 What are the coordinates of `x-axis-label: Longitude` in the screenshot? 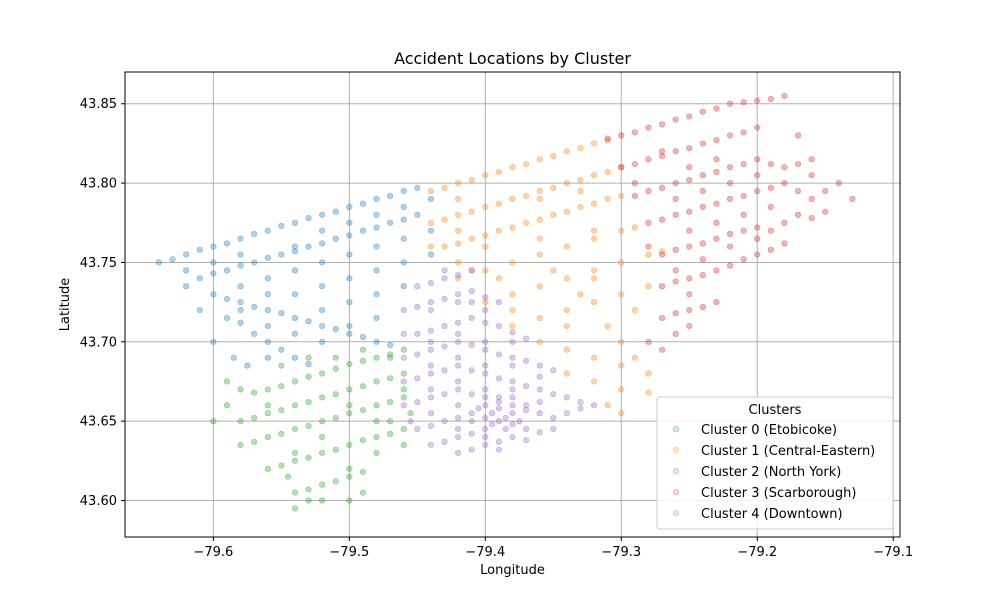 It's located at (512, 570).